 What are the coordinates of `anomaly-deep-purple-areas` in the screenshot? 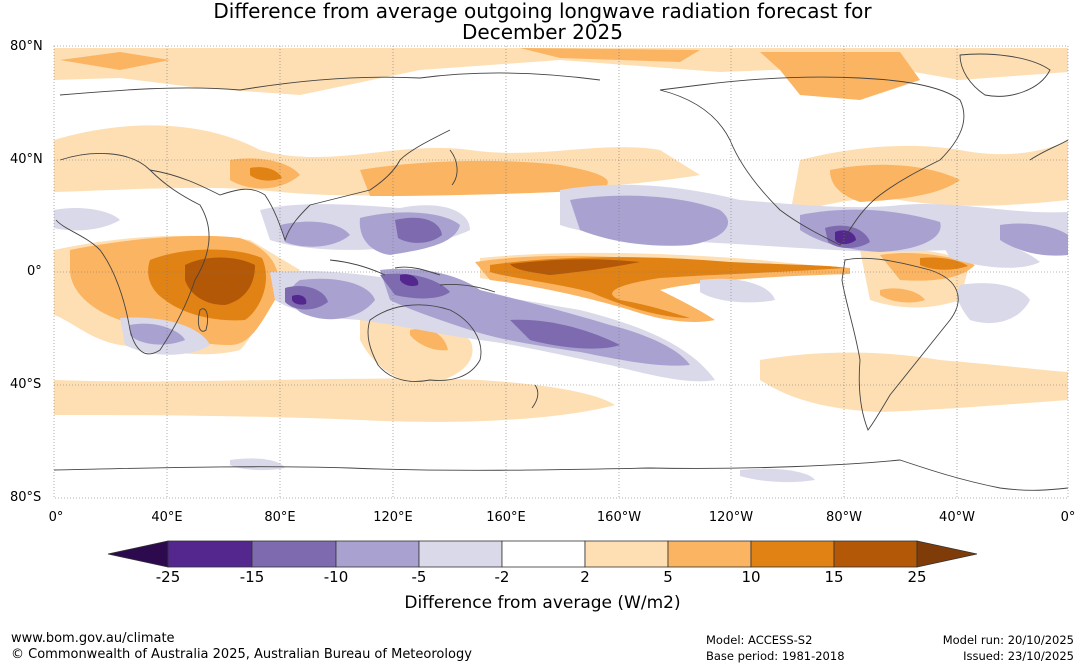 It's located at (574, 267).